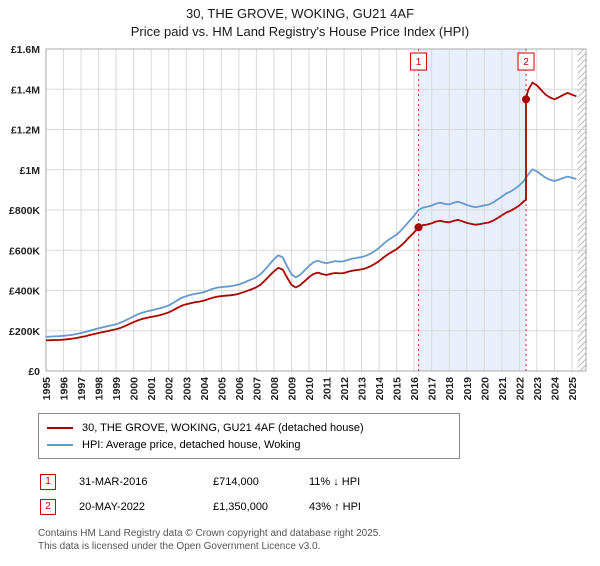  Describe the element at coordinates (310, 389) in the screenshot. I see `x-axis-label: 2010` at that location.